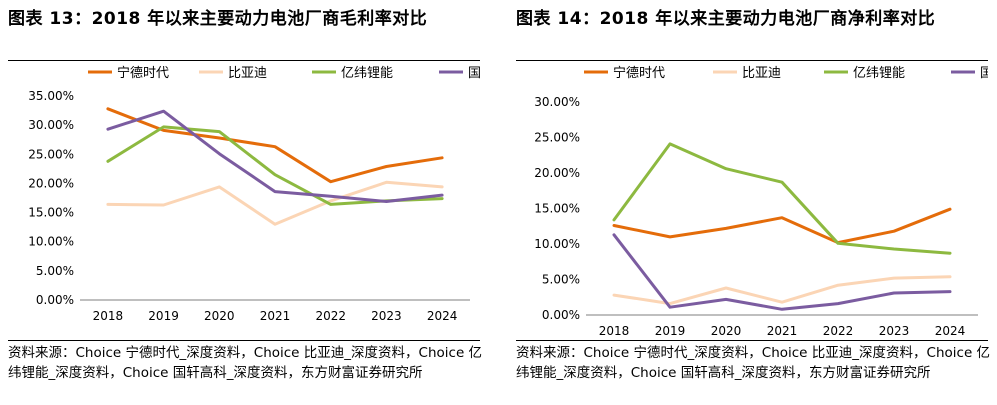 The image size is (997, 405). Describe the element at coordinates (51, 96) in the screenshot. I see `y-tick-label: 35.00%` at that location.